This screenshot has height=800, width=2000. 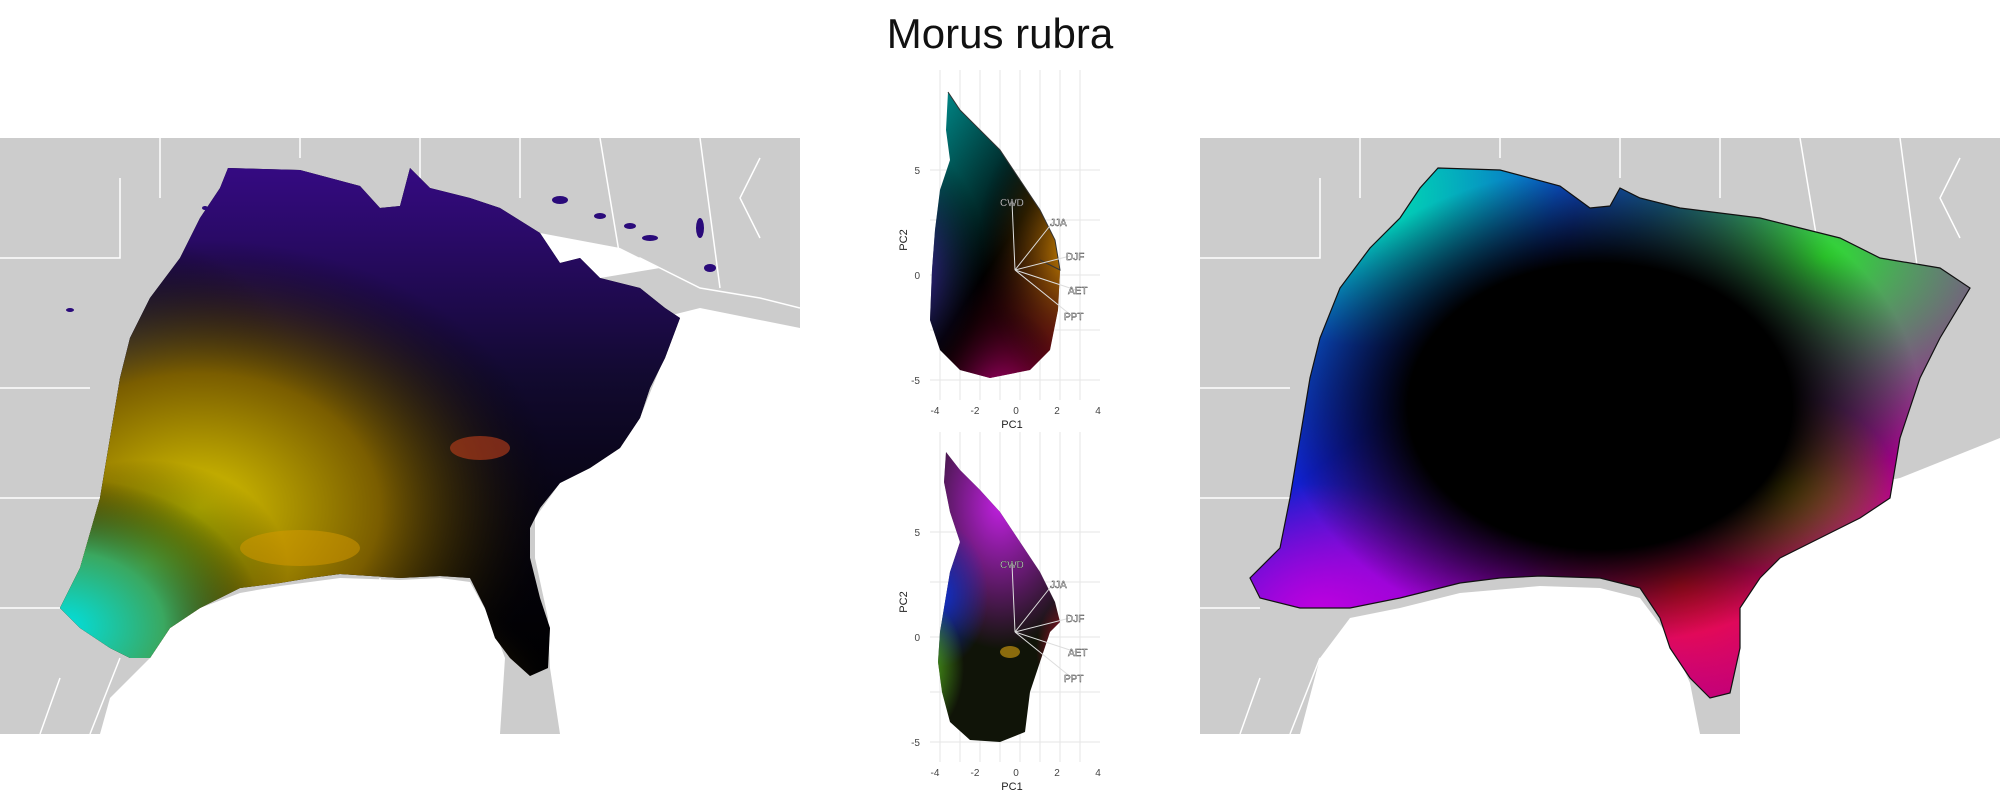 What do you see at coordinates (540, 243) in the screenshot?
I see `great-lakes` at bounding box center [540, 243].